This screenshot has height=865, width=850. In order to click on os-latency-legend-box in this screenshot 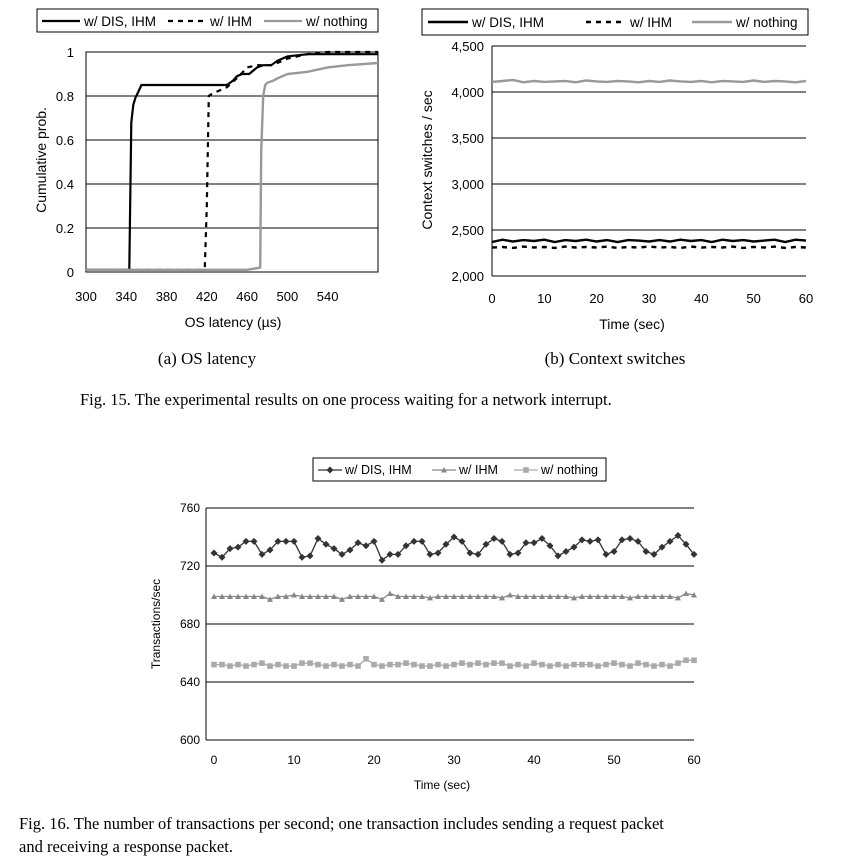, I will do `click(207, 20)`.